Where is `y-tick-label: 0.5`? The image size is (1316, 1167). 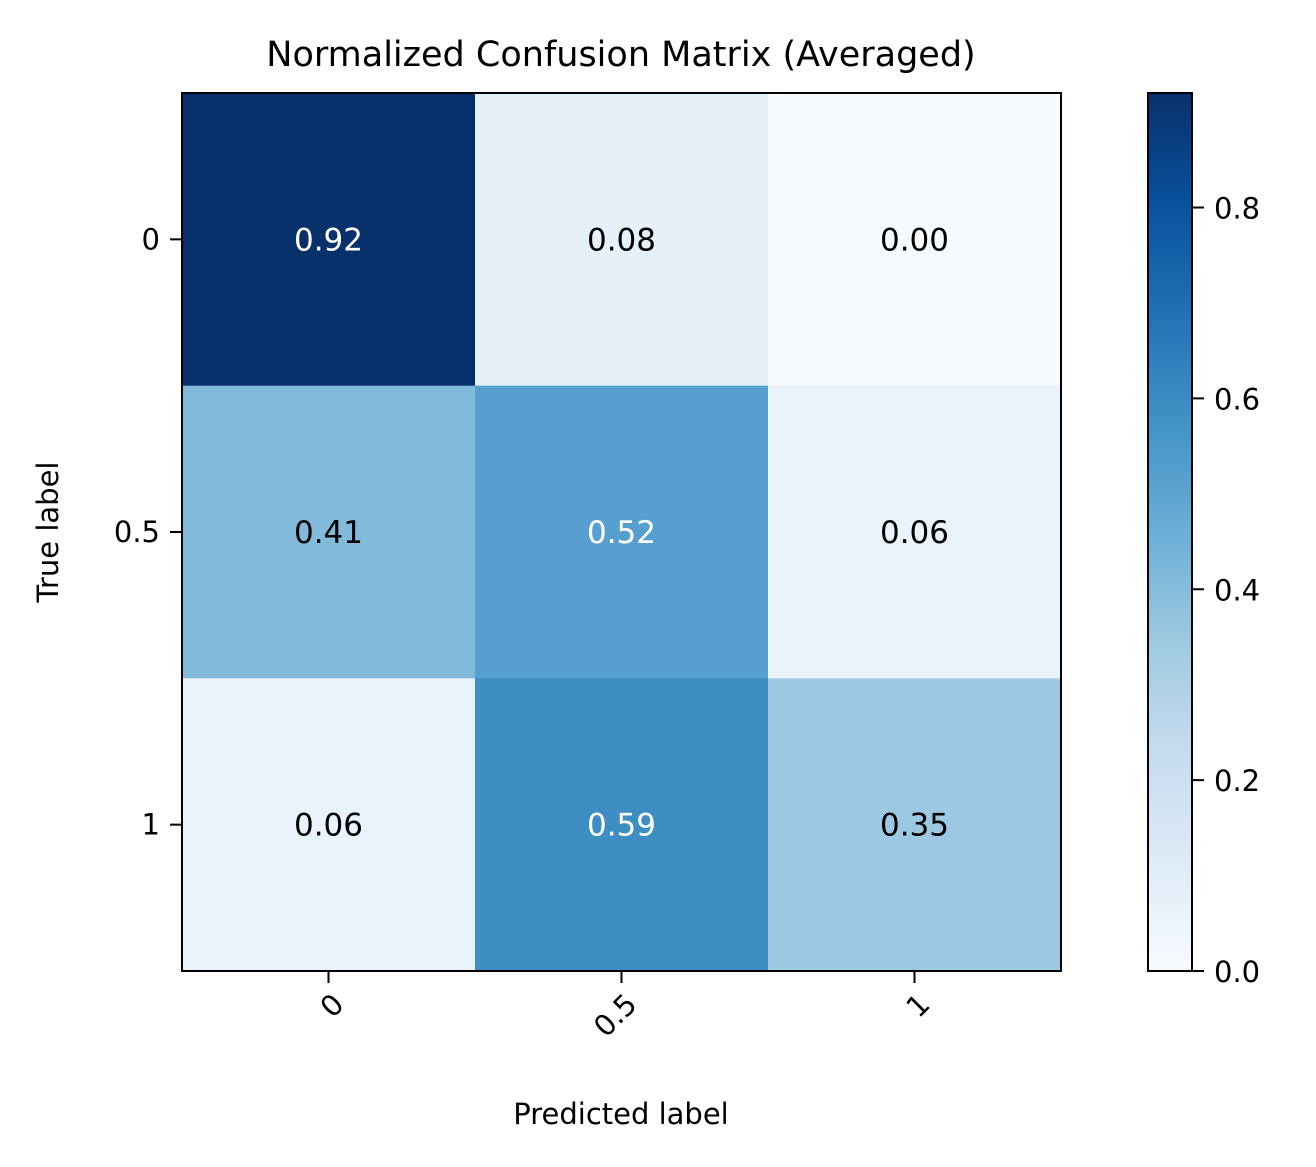
y-tick-label: 0.5 is located at coordinates (137, 532).